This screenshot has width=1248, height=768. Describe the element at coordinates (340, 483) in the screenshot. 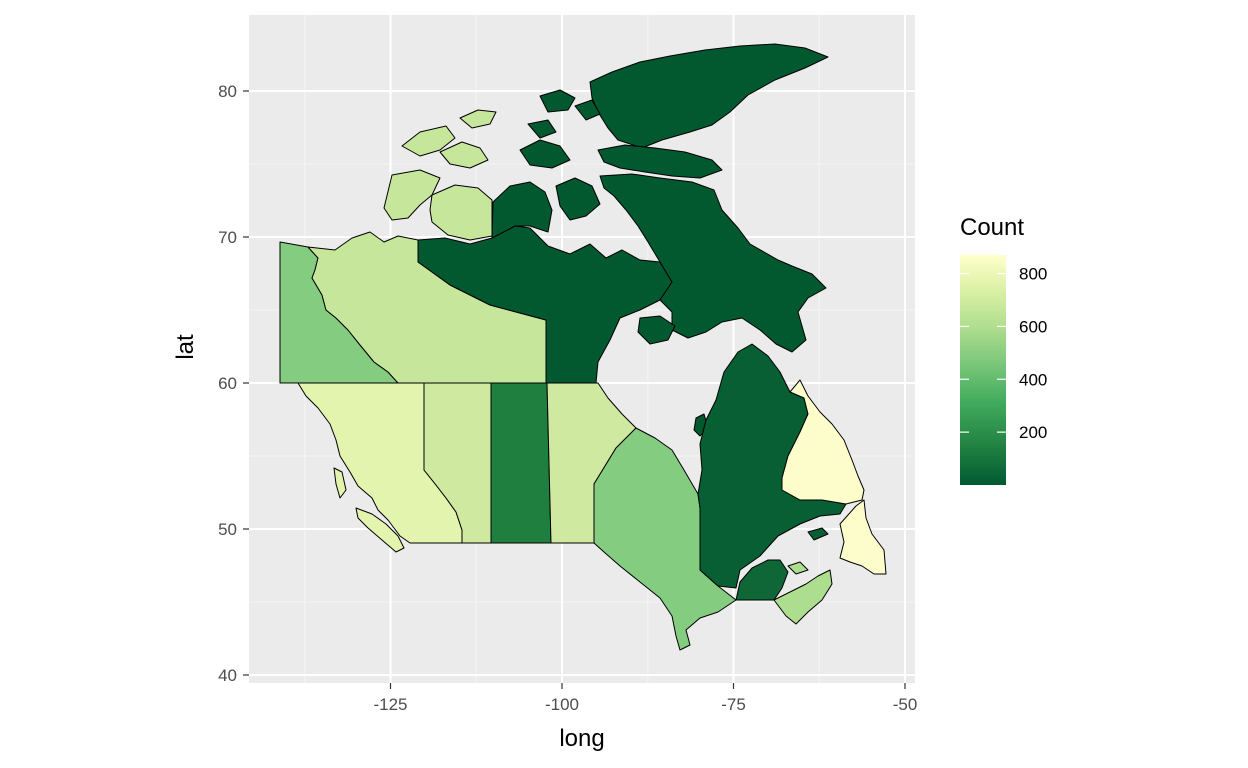

I see `region-bc-haida-gwaii` at that location.